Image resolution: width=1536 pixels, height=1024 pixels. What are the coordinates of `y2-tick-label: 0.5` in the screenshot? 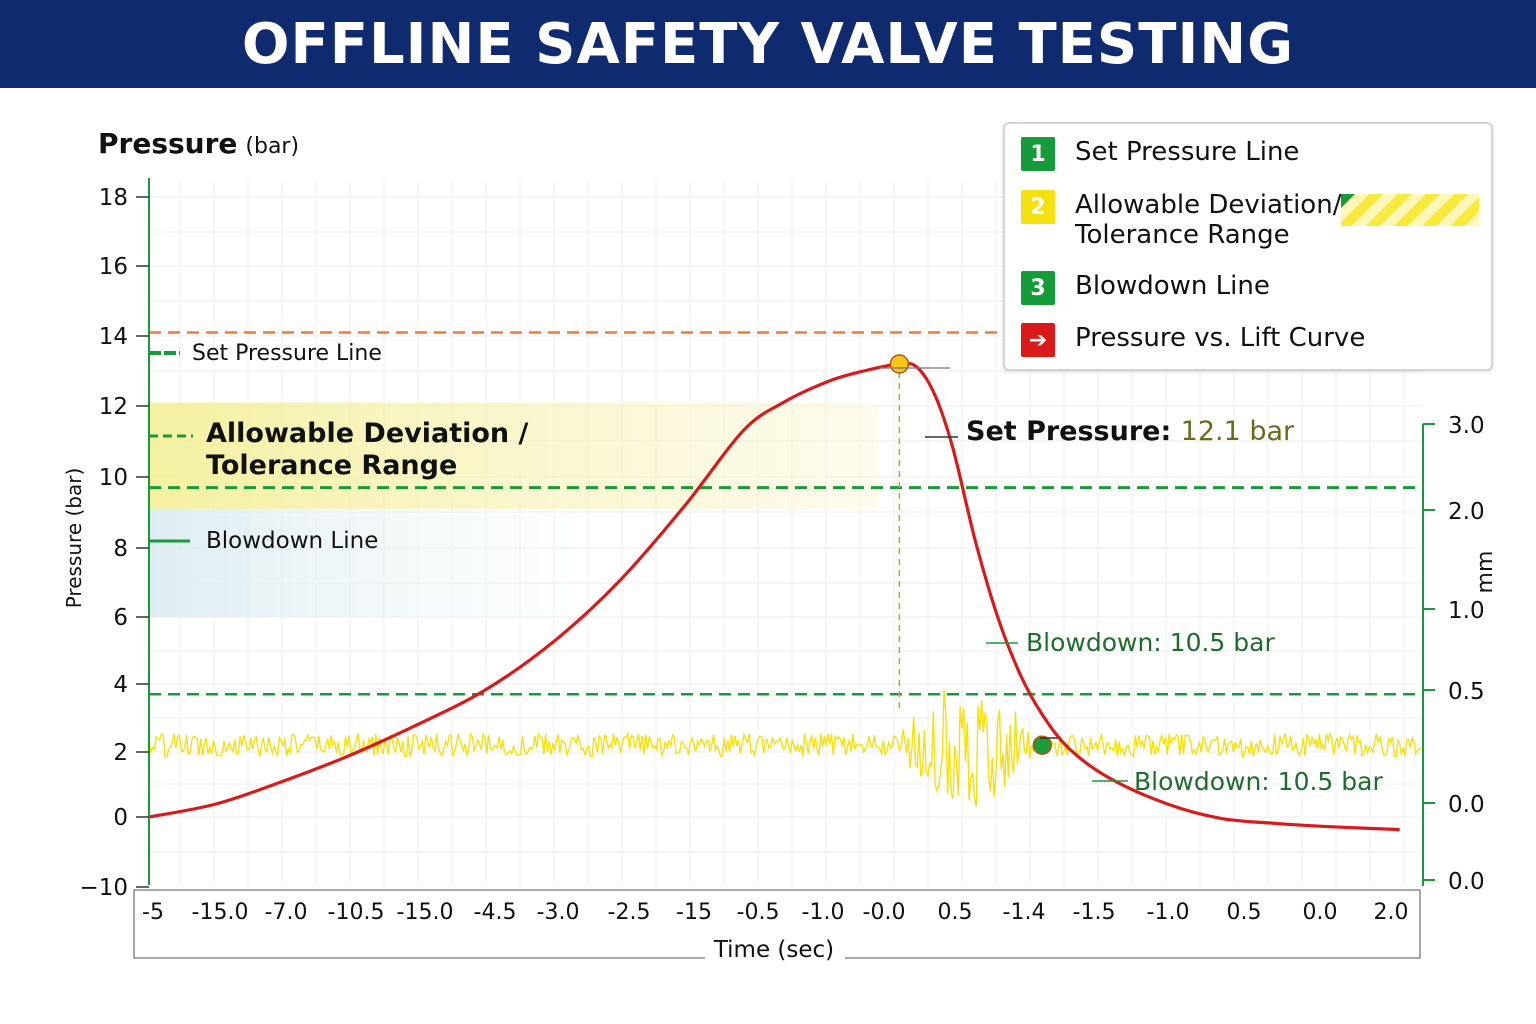 It's located at (1466, 692).